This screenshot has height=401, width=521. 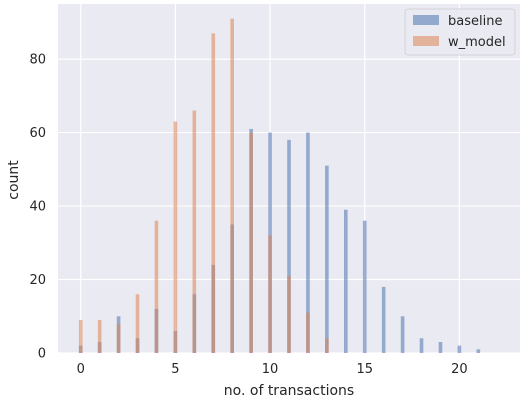 I want to click on x-tick-labels: 0 5 10 15 20, so click(x=272, y=369).